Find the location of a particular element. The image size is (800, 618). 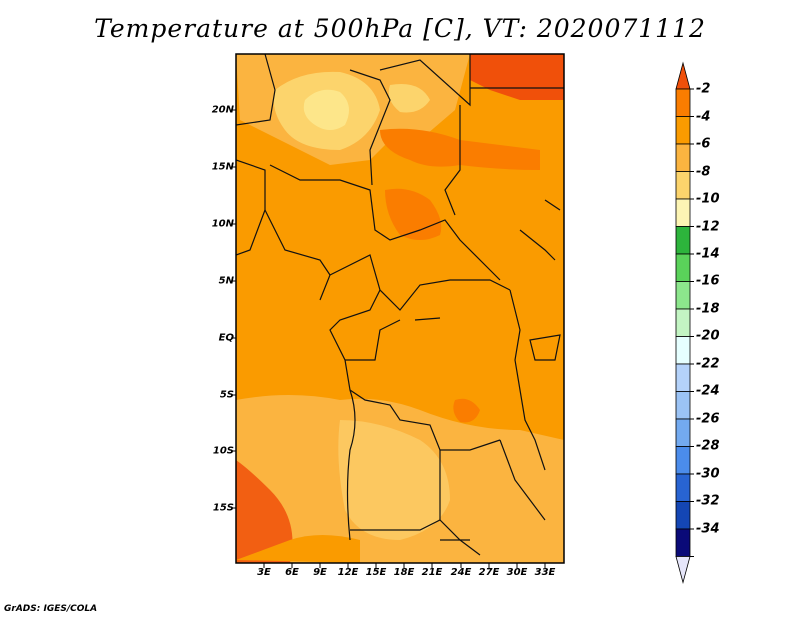

lon-label-24e: 24E is located at coordinates (461, 572).